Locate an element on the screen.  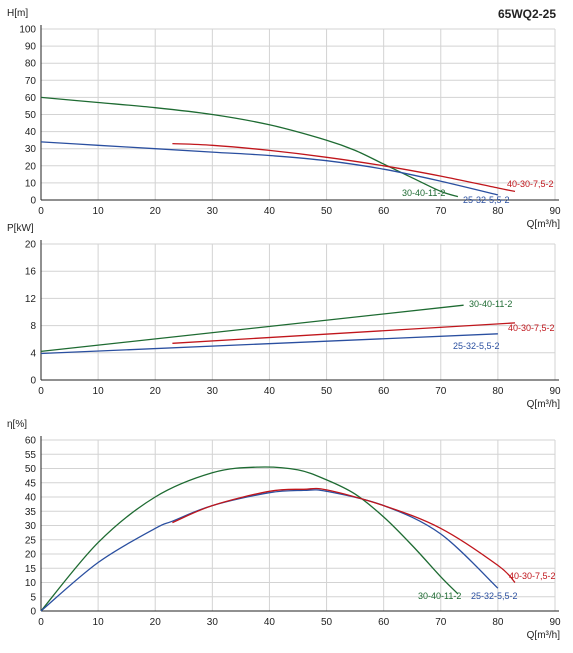
y-tick-label: 5 is located at coordinates (33, 597).